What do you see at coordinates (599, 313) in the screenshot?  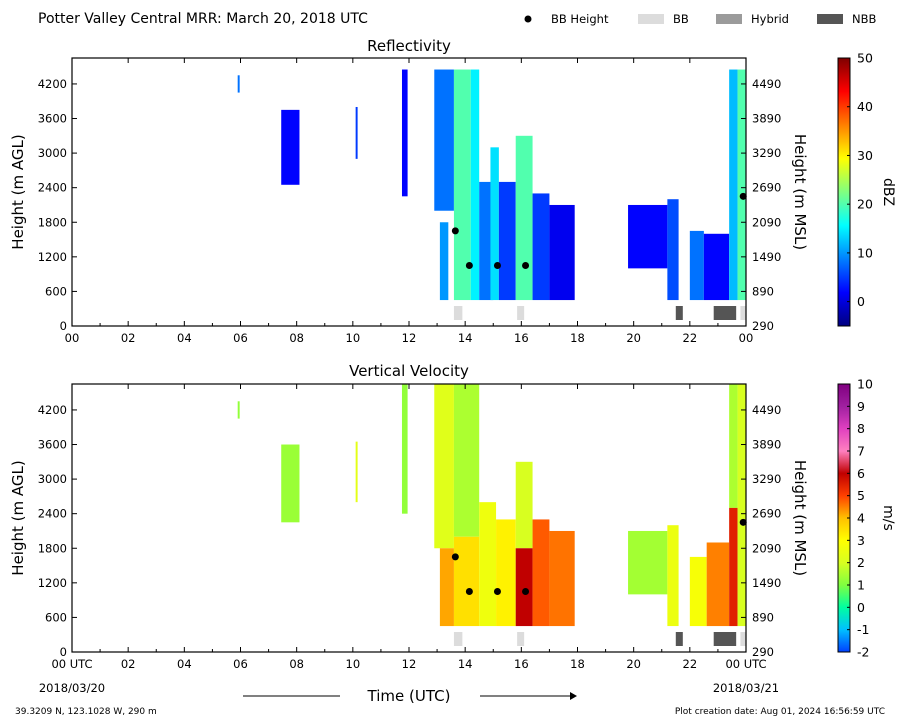 I see `bb-type-bars` at bounding box center [599, 313].